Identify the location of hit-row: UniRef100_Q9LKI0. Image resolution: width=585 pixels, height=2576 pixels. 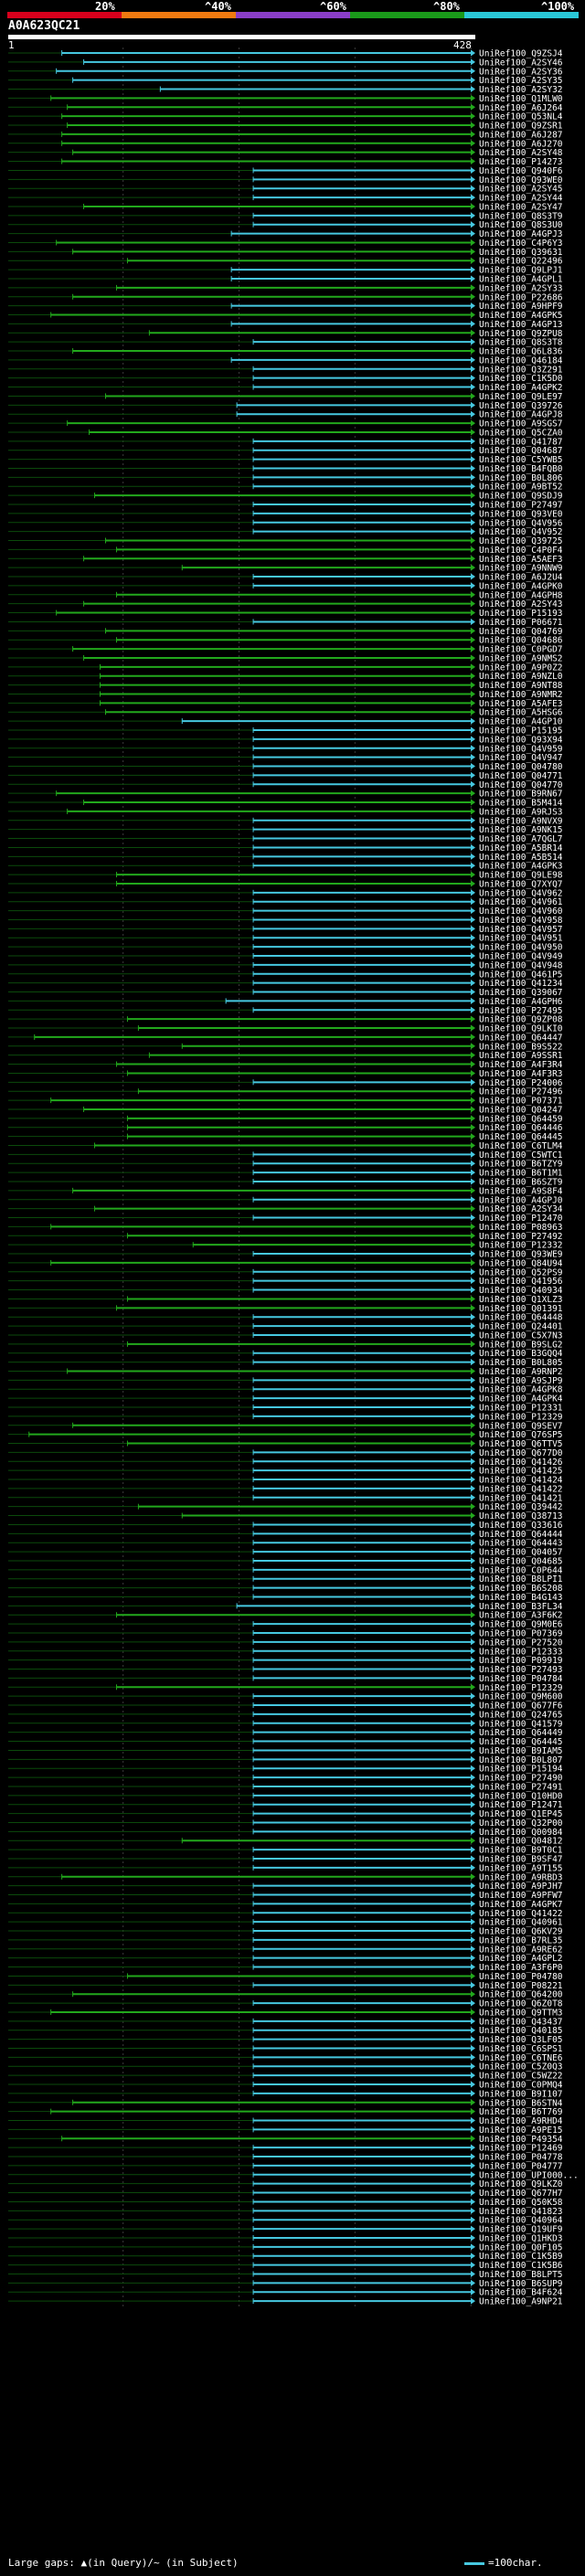
(285, 1029).